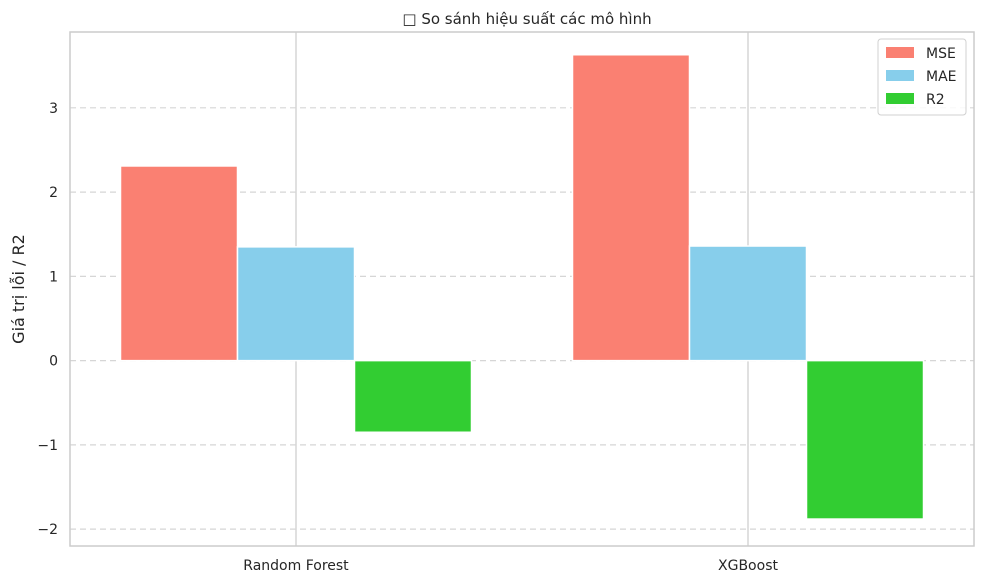 This screenshot has width=984, height=584. Describe the element at coordinates (53, 109) in the screenshot. I see `y-tick-label: 3` at that location.